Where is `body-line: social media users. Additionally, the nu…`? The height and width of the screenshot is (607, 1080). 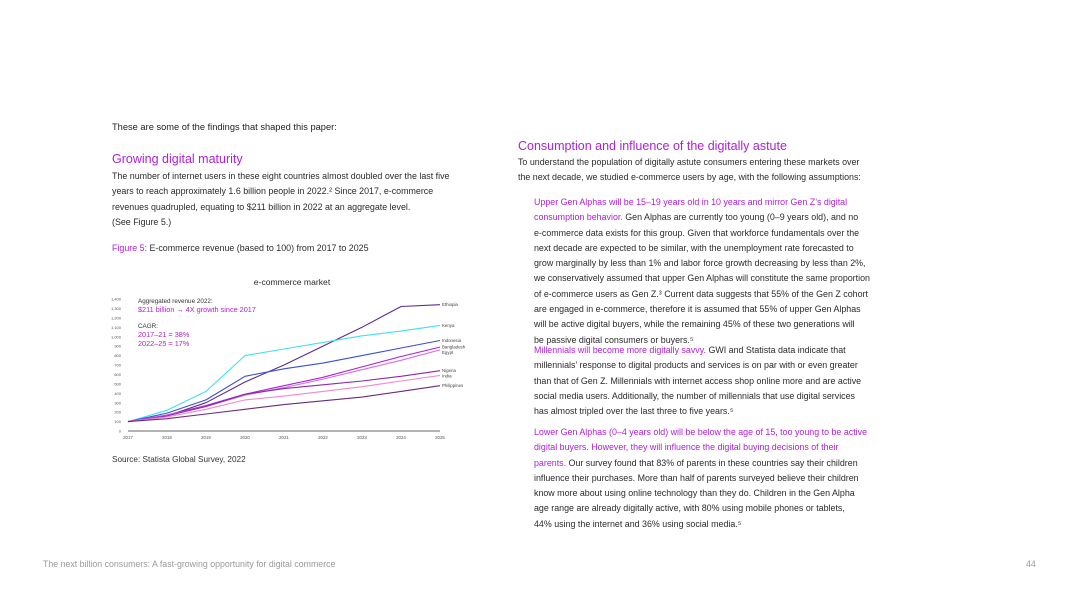
body-line: social media users. Additionally, the nu… is located at coordinates (694, 395).